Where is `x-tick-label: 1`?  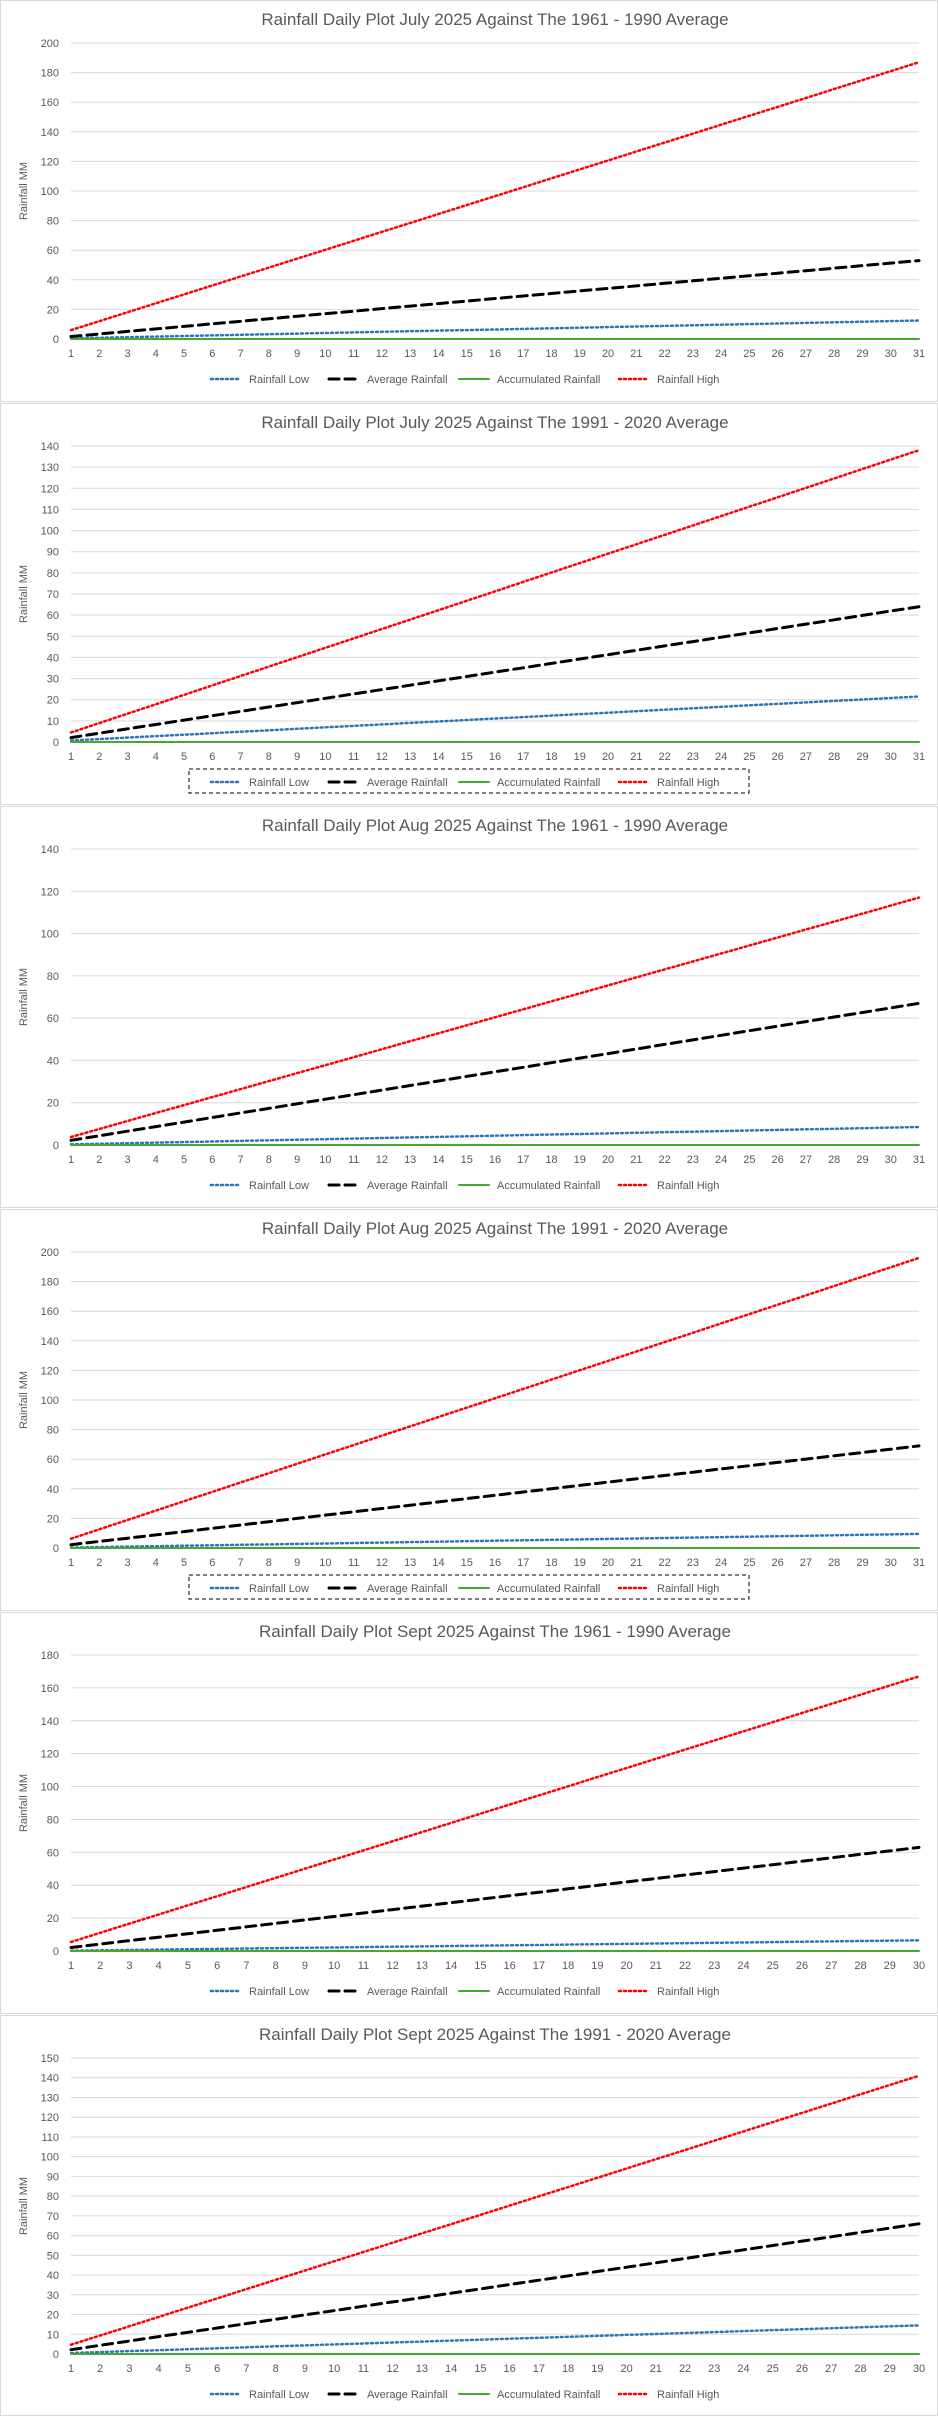 x-tick-label: 1 is located at coordinates (71, 757).